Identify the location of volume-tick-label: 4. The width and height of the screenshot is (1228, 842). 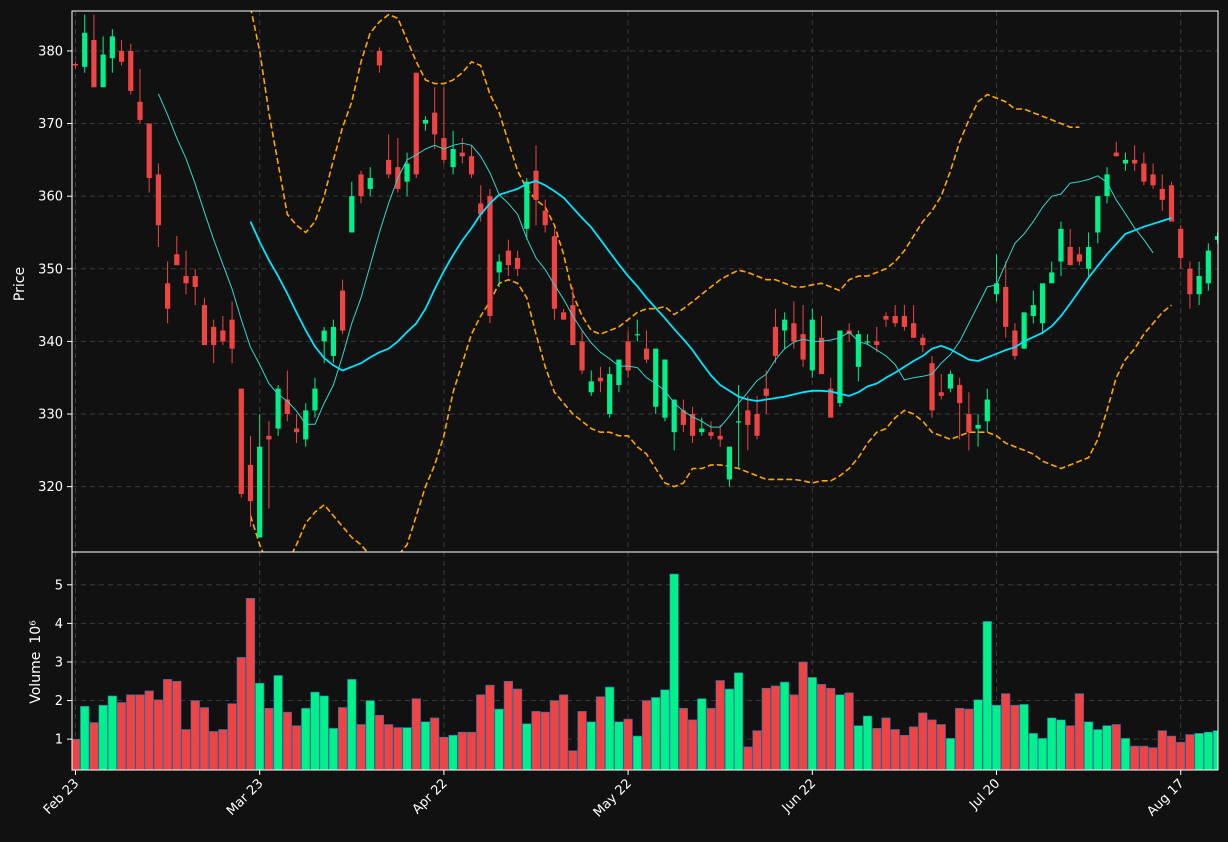
(59, 624).